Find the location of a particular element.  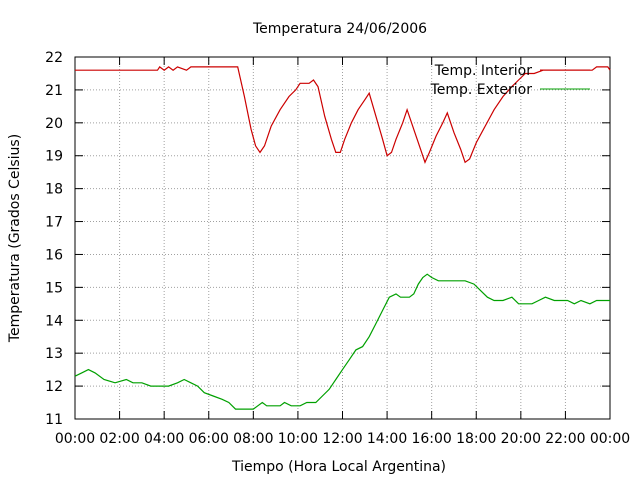

x-tick-label: 06:00 is located at coordinates (209, 439).